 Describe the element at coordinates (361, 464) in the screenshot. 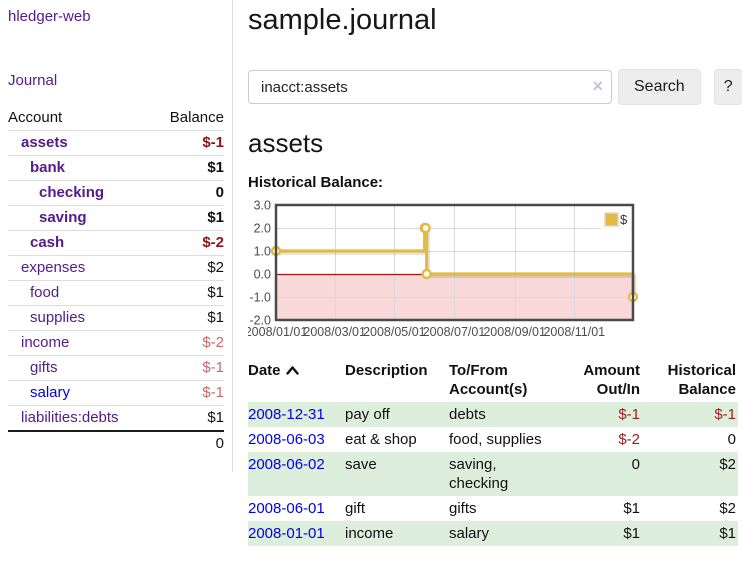

I see `transaction-description: save` at that location.